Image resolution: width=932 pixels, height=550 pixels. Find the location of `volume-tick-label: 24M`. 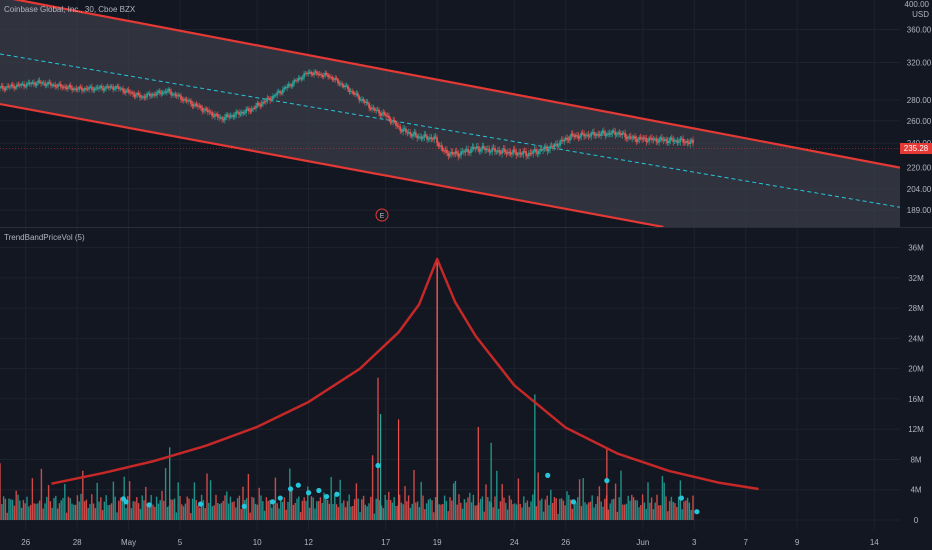

volume-tick-label: 24M is located at coordinates (916, 338).